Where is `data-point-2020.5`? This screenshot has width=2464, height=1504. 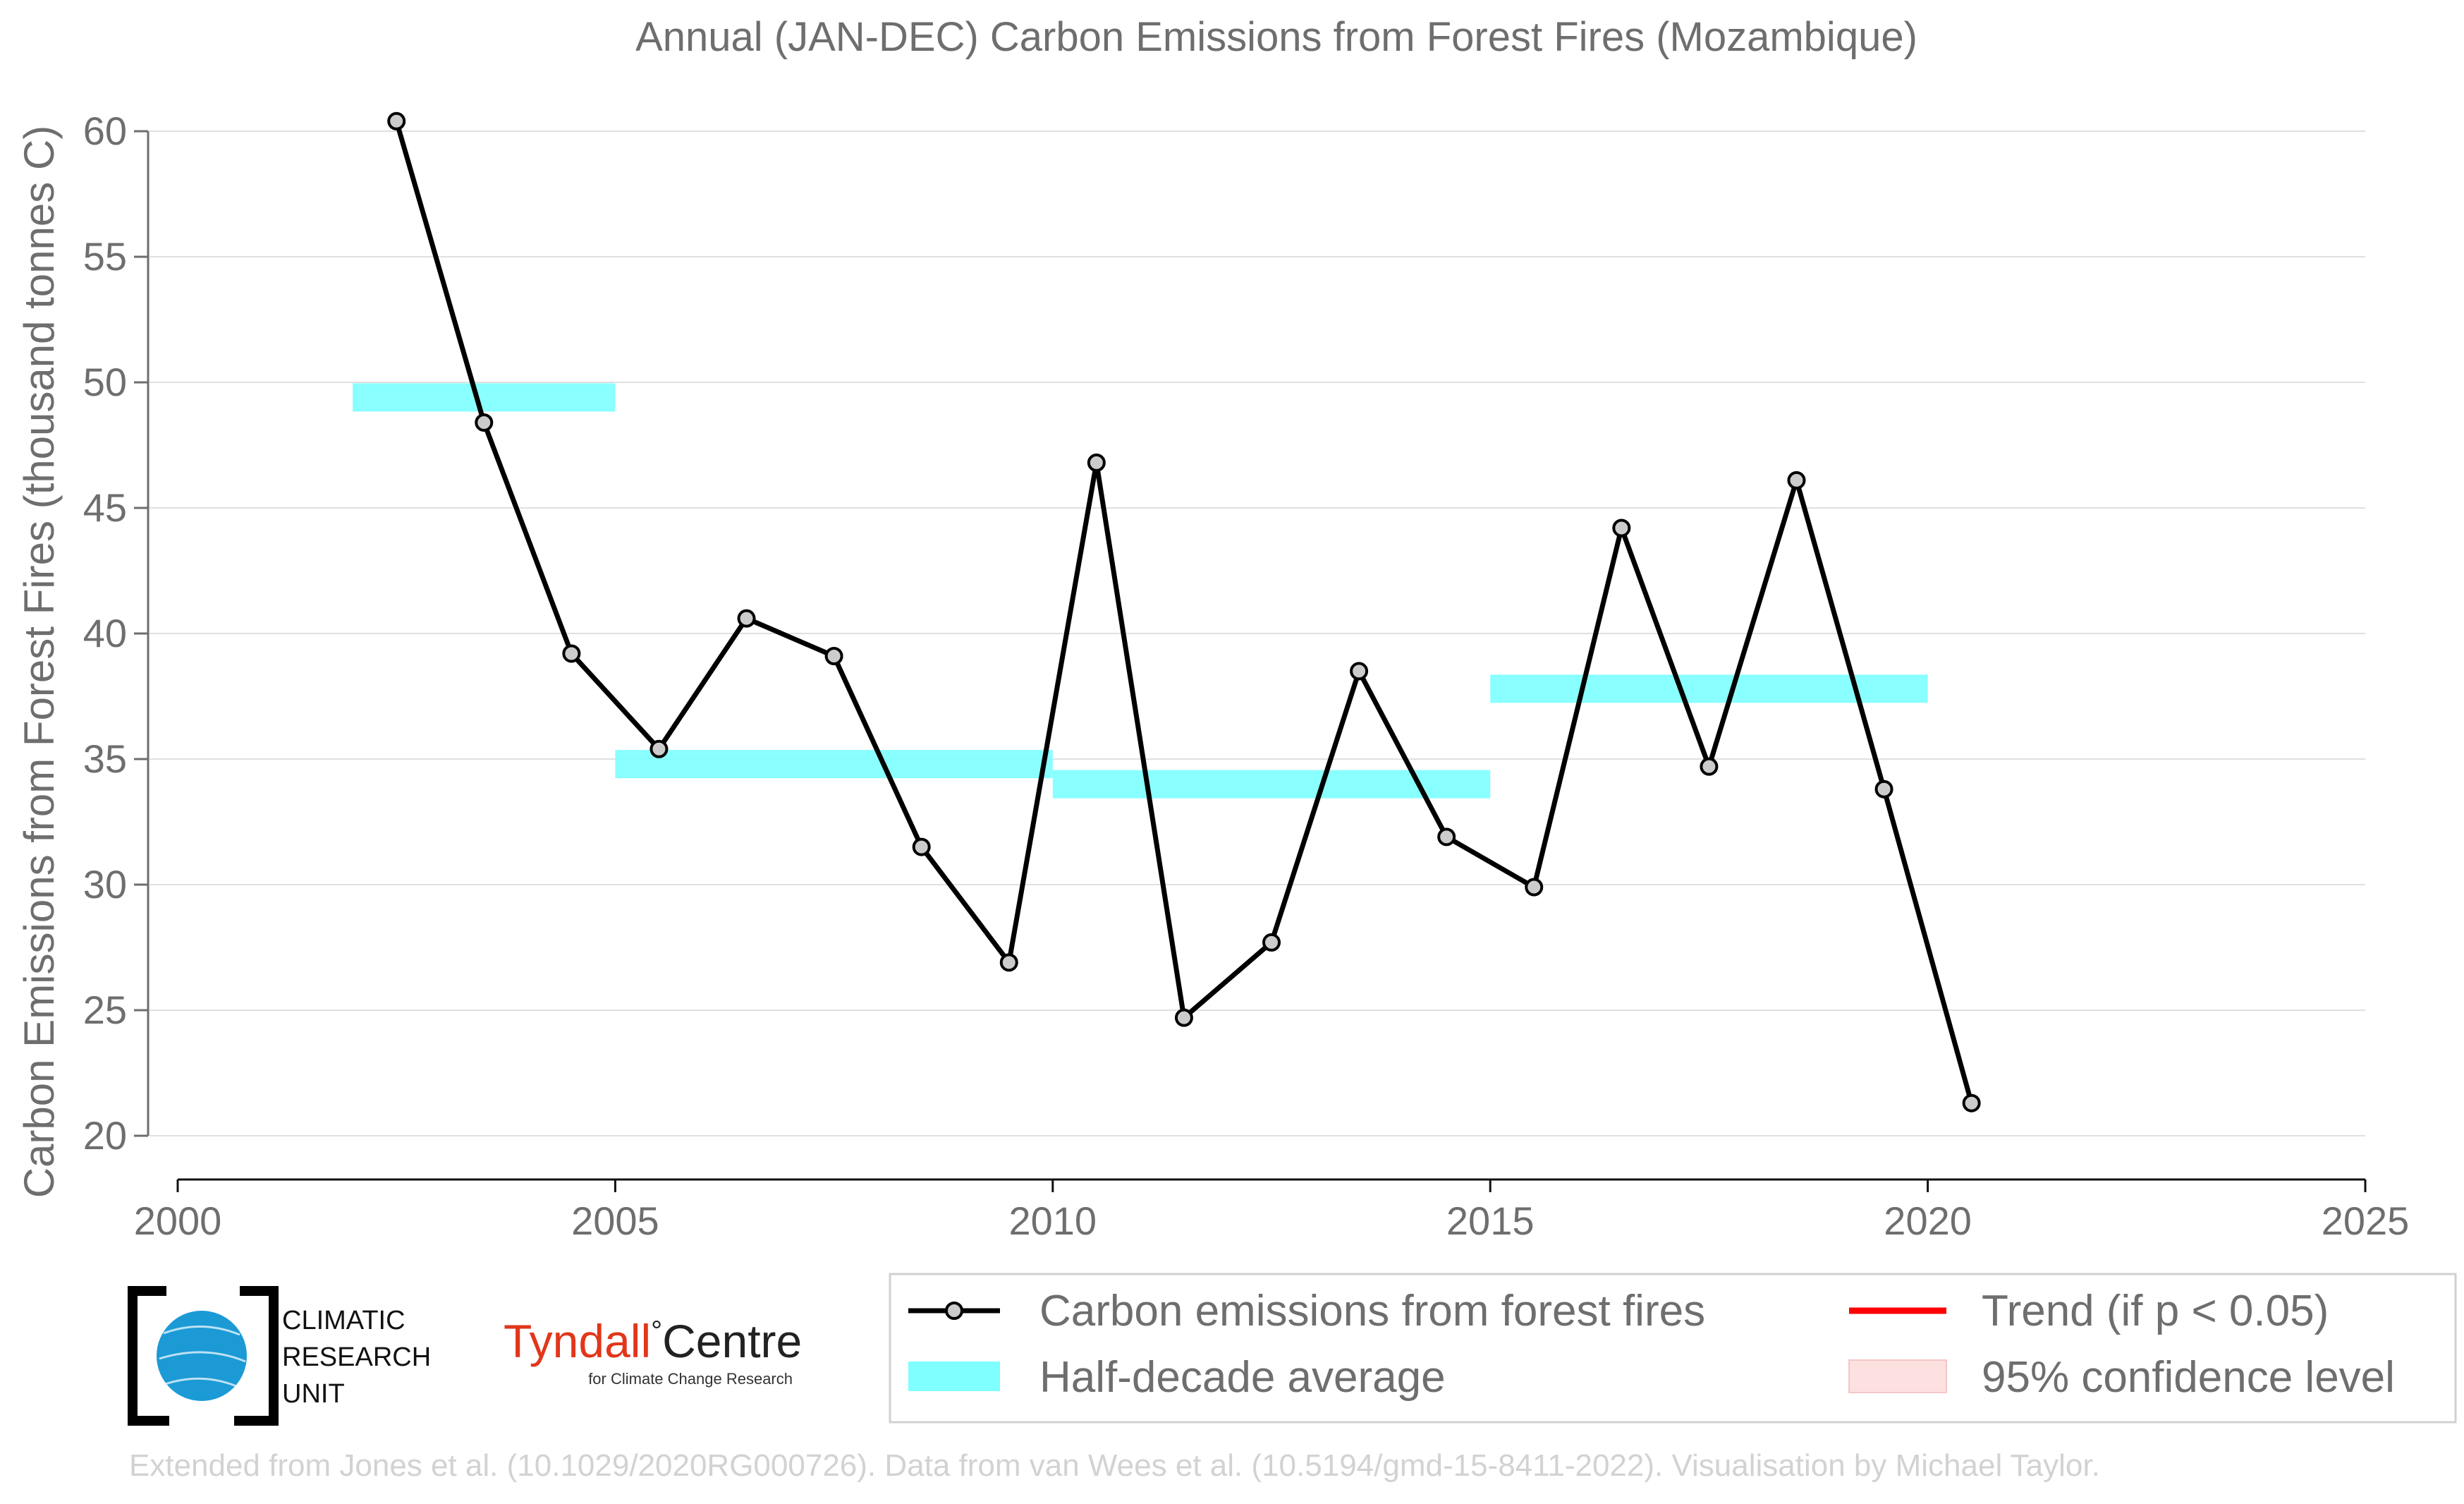 data-point-2020.5 is located at coordinates (1972, 1102).